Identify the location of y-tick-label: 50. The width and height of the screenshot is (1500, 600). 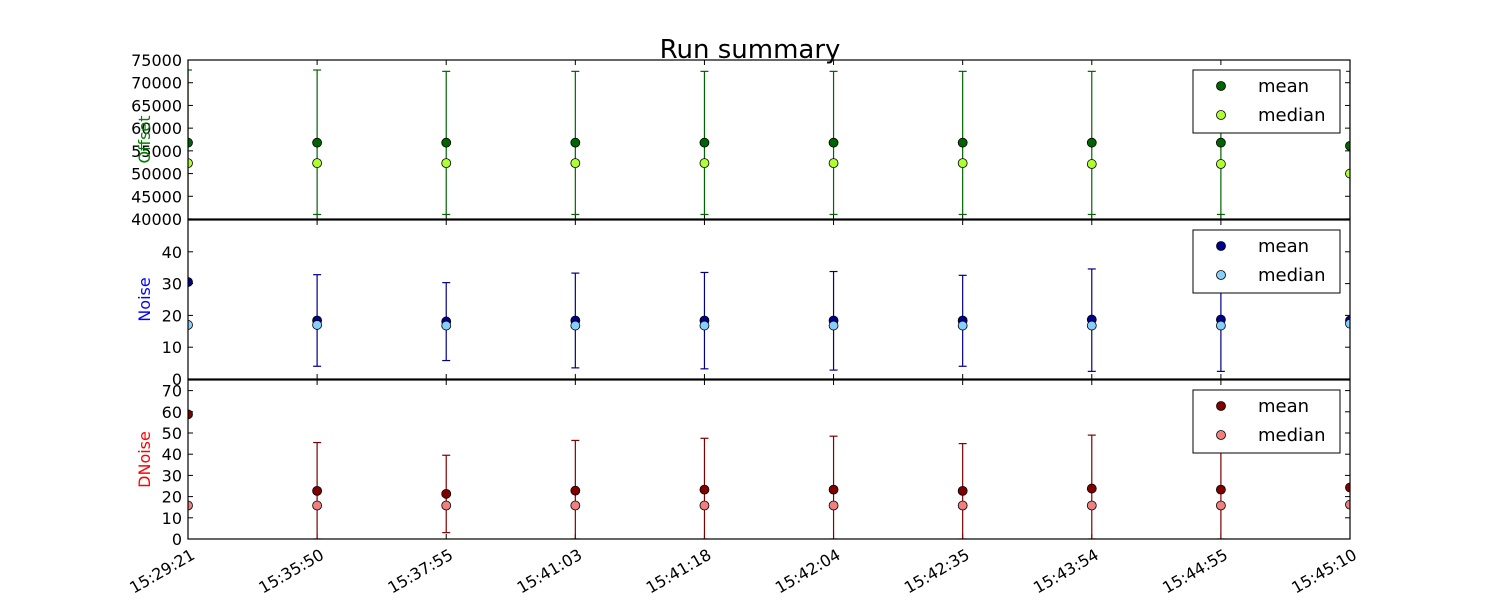
(172, 433).